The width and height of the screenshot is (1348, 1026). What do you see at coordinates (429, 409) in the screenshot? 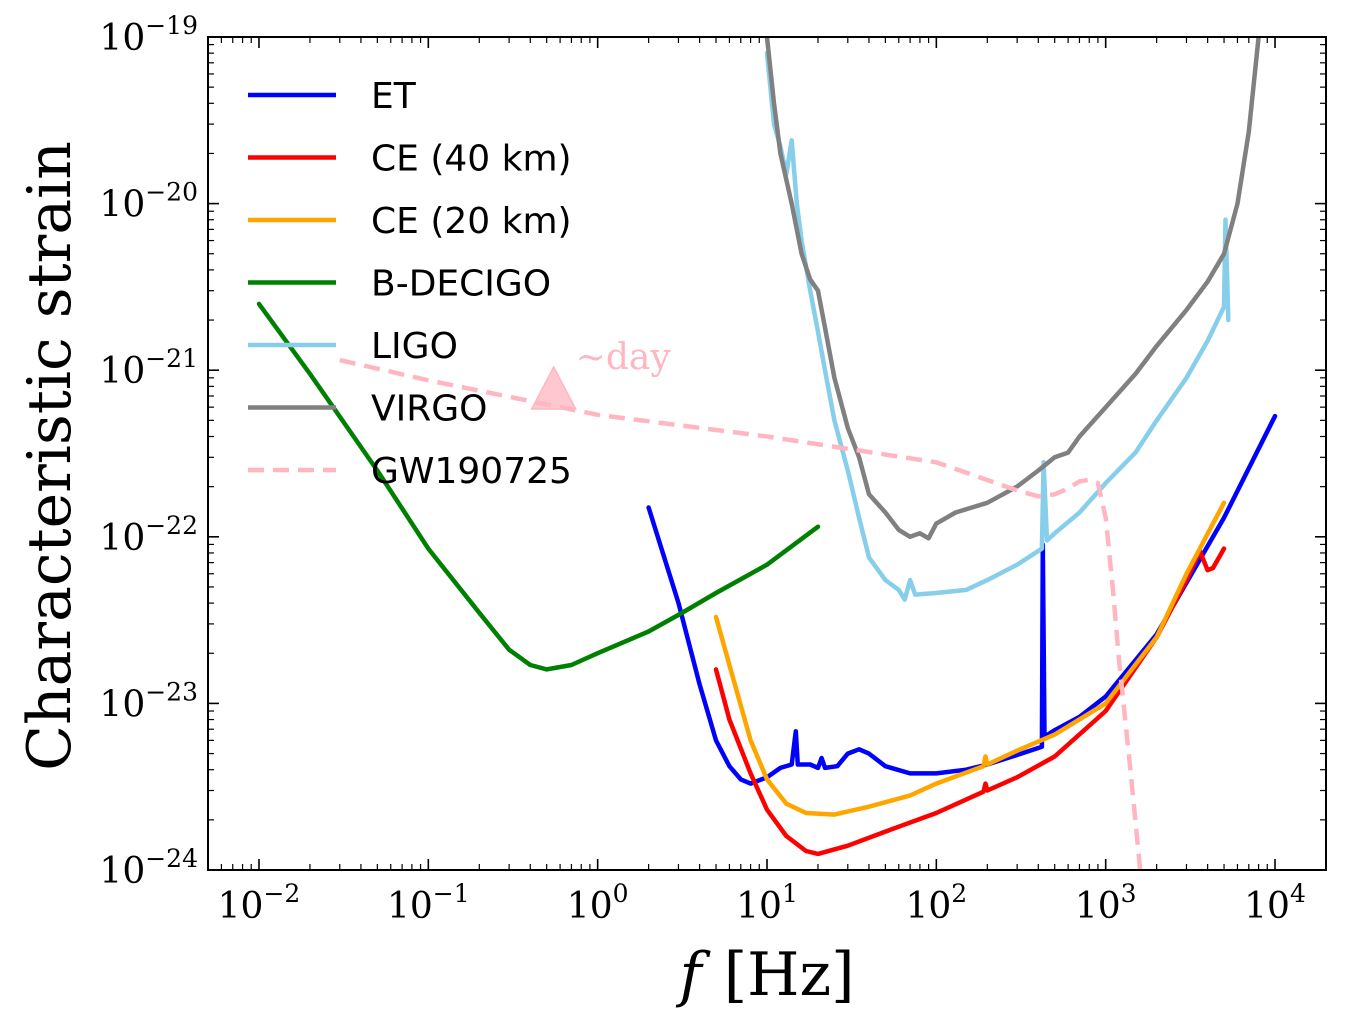
I see `legend-label: VIRGO` at bounding box center [429, 409].